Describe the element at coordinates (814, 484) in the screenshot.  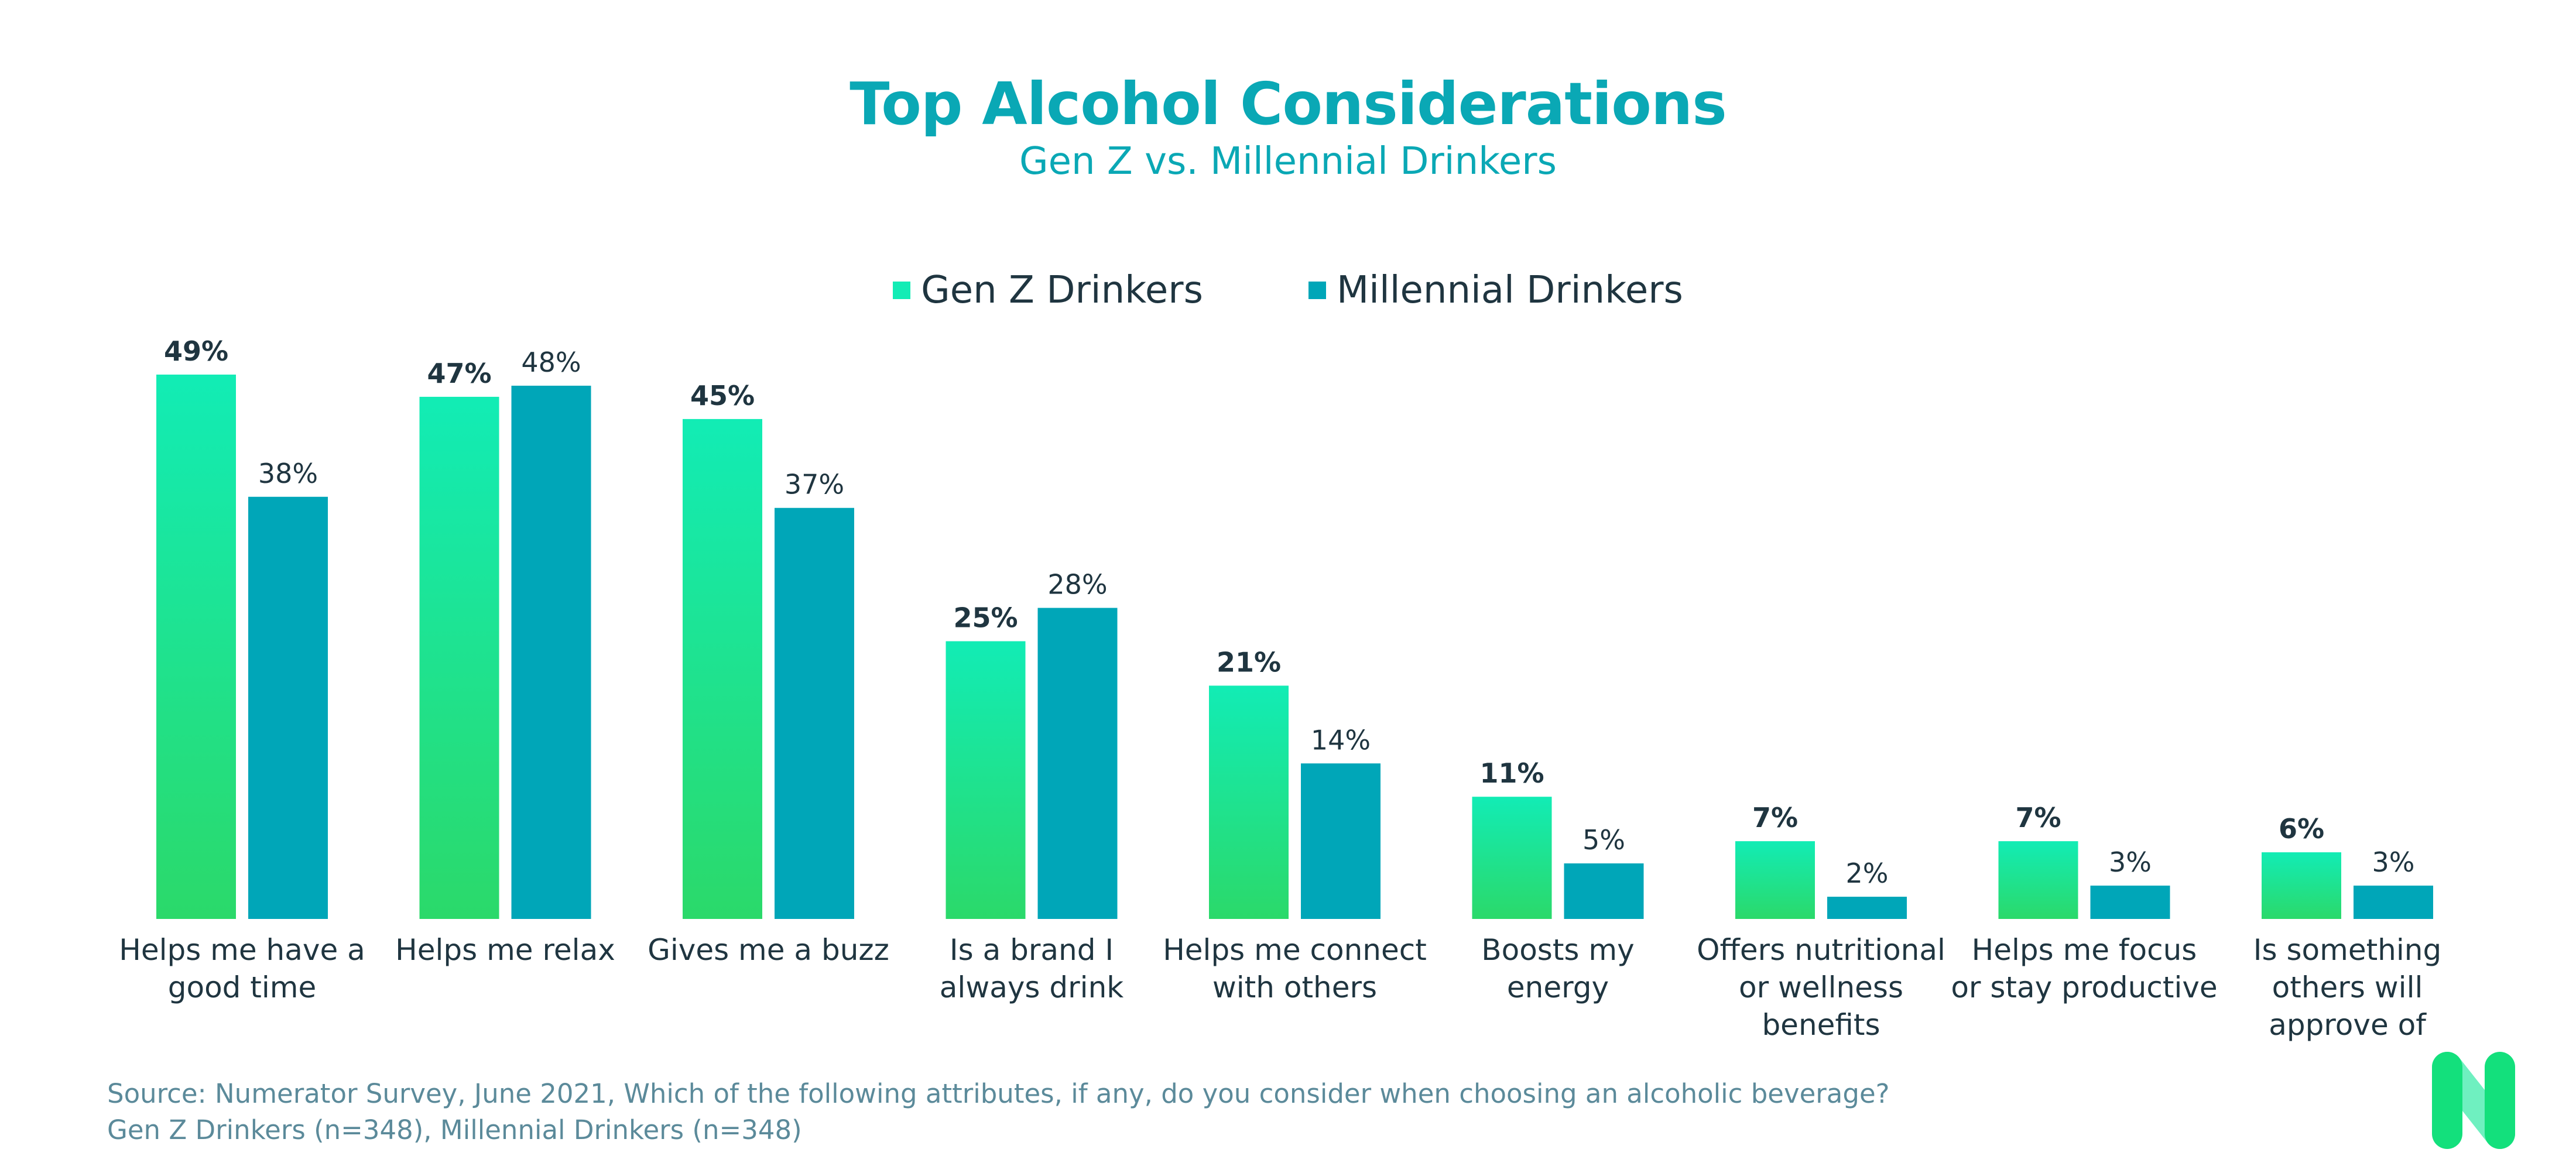
I see `value-label-millennial-drinkers-3: 37%` at that location.